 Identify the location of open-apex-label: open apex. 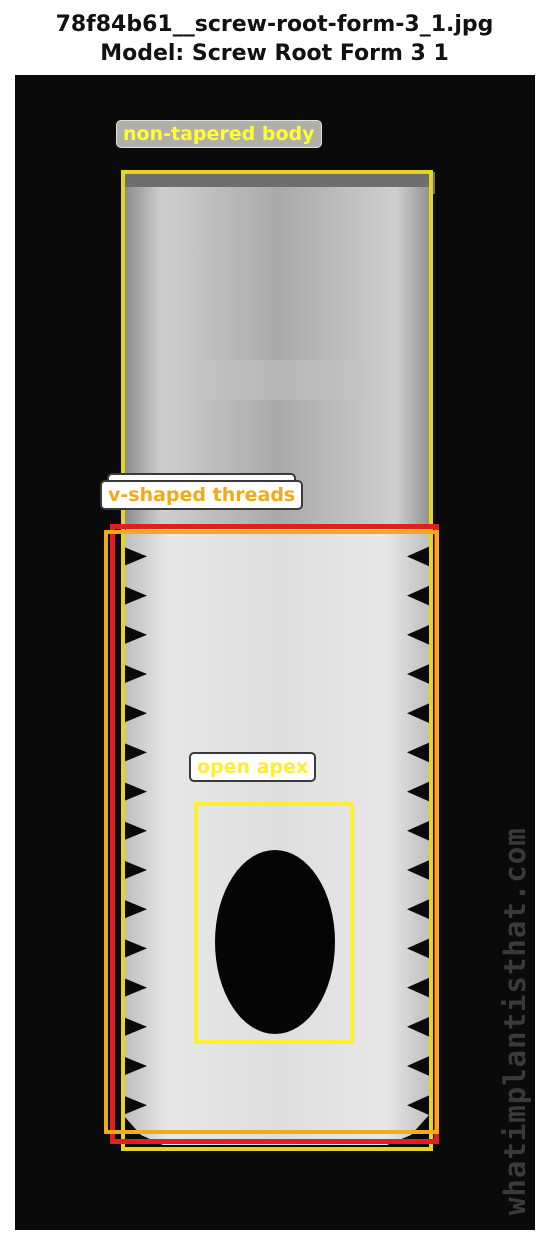
(253, 767).